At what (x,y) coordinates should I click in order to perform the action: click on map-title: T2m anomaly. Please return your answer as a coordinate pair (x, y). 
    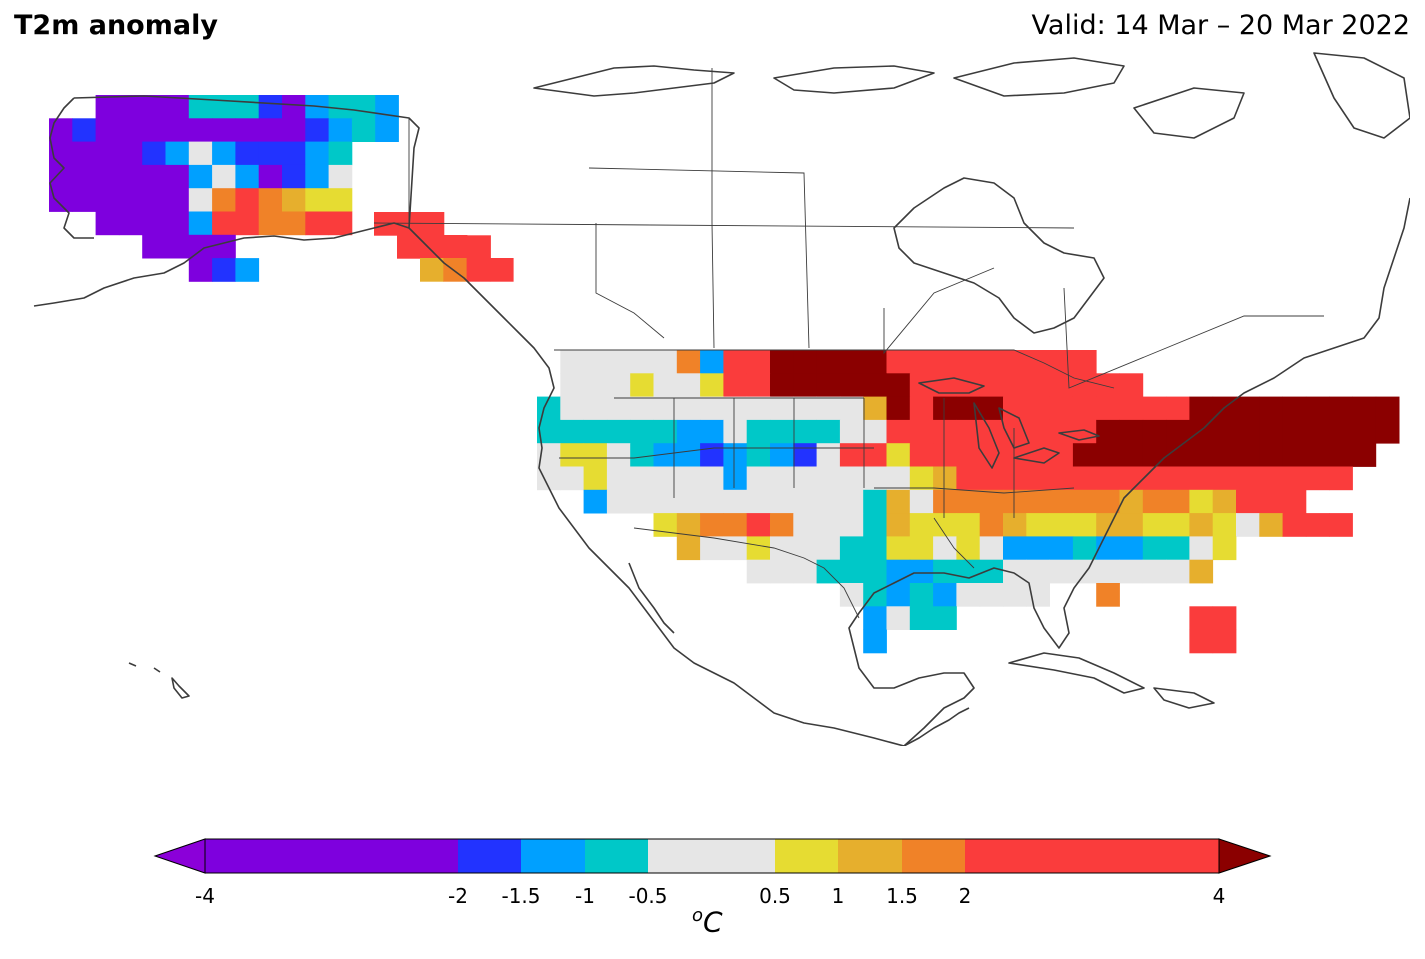
    Looking at the image, I should click on (116, 25).